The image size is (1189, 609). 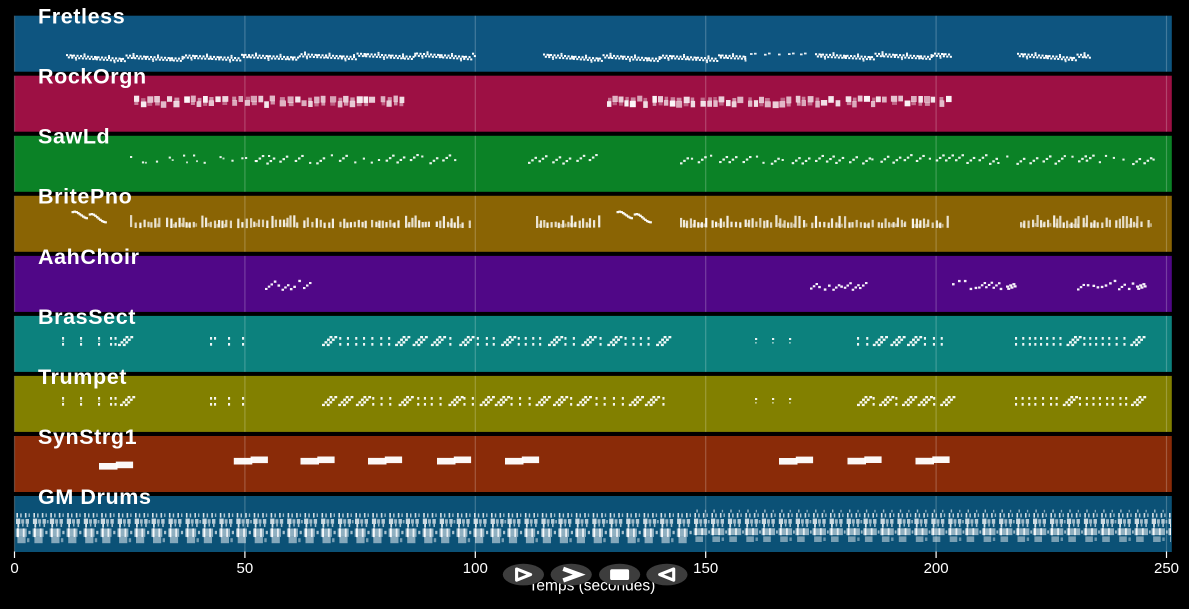 I want to click on svg-text: BritePno, so click(x=85, y=197).